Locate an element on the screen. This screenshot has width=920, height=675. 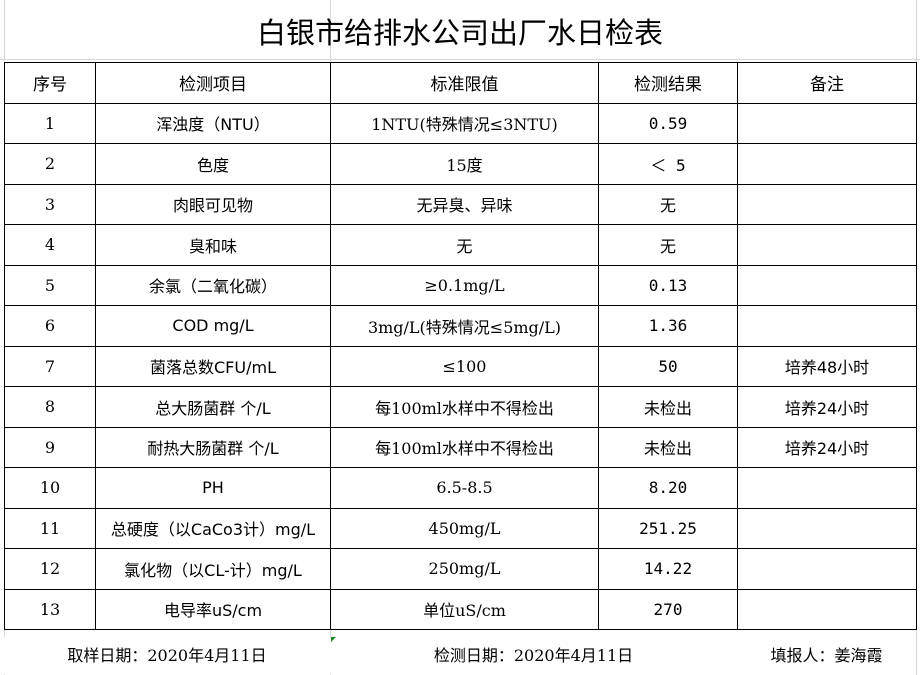
standard-limit-cell: ≤100 is located at coordinates (464, 366).